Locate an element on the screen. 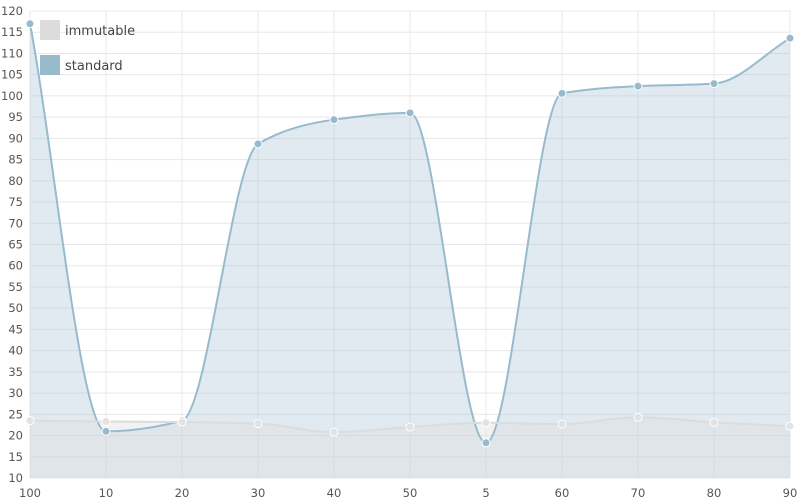  x-tick-label-1: 10 is located at coordinates (106, 493).